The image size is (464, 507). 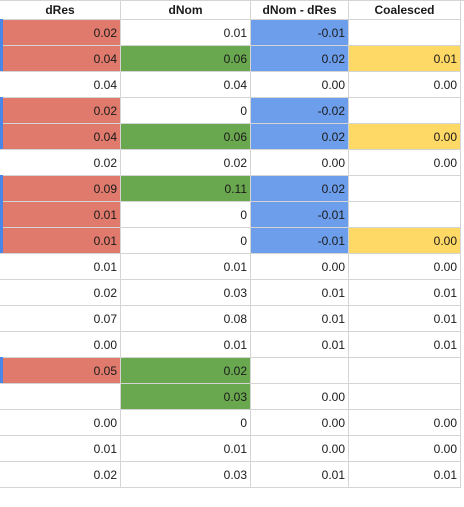 I want to click on column-header-coalesced: Coalesced, so click(x=405, y=10).